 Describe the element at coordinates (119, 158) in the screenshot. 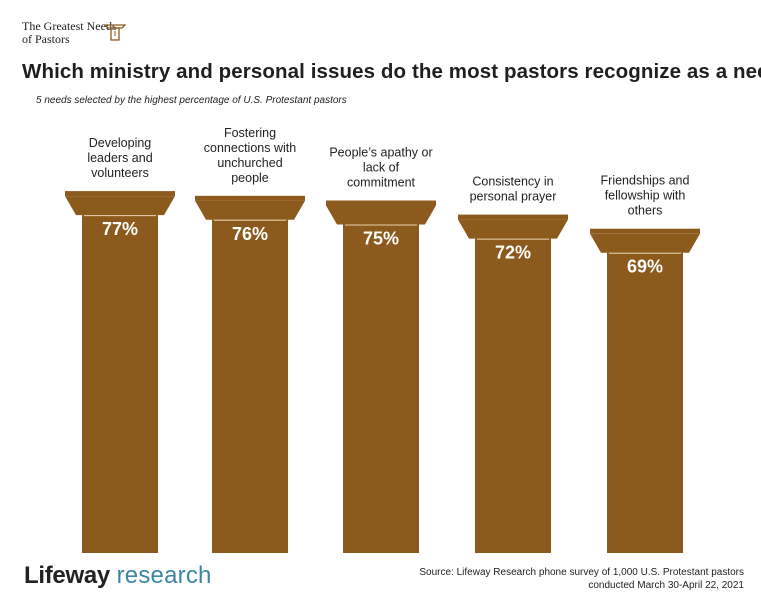

I see `category-label: Developing leaders and volunteers` at that location.